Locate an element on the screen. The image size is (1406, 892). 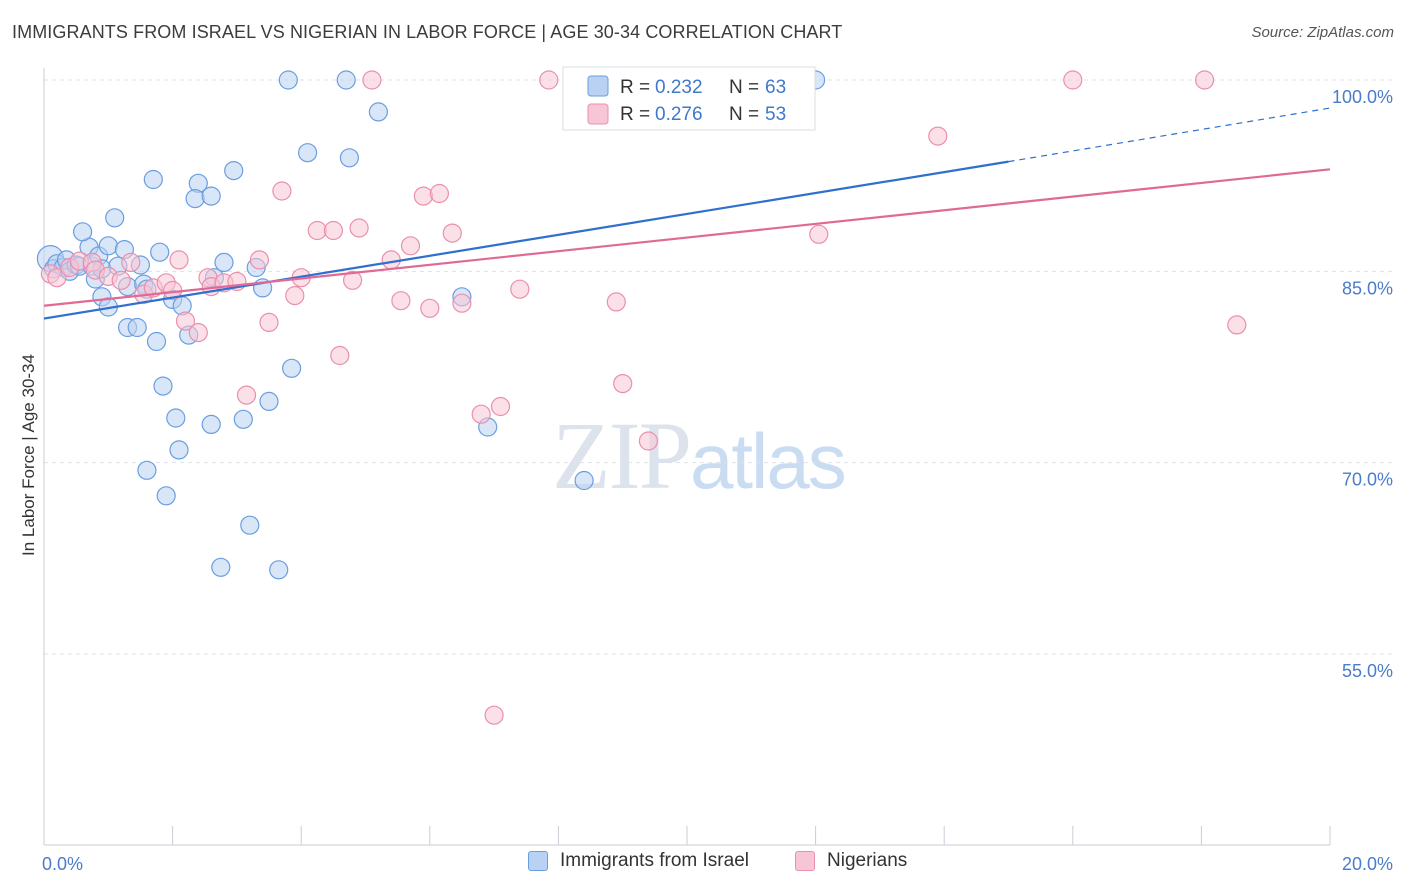
legend-r-label-israel: R = is located at coordinates (635, 87).